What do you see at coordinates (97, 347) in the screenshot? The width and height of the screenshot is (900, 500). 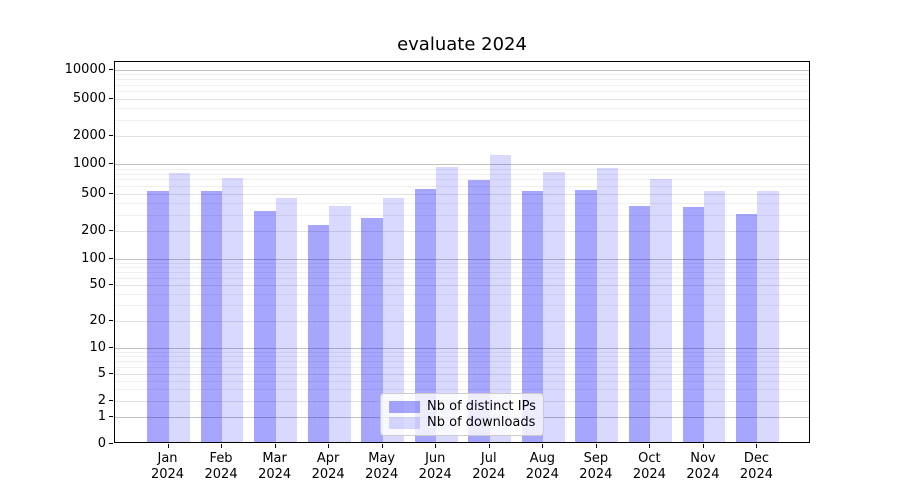 I see `ytick-label-10: 10` at bounding box center [97, 347].